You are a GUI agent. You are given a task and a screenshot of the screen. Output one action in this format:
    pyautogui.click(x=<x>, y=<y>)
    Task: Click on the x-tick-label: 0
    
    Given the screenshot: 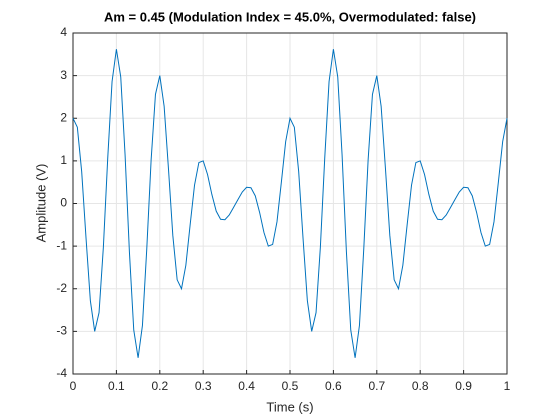 What is the action you would take?
    pyautogui.click(x=73, y=386)
    